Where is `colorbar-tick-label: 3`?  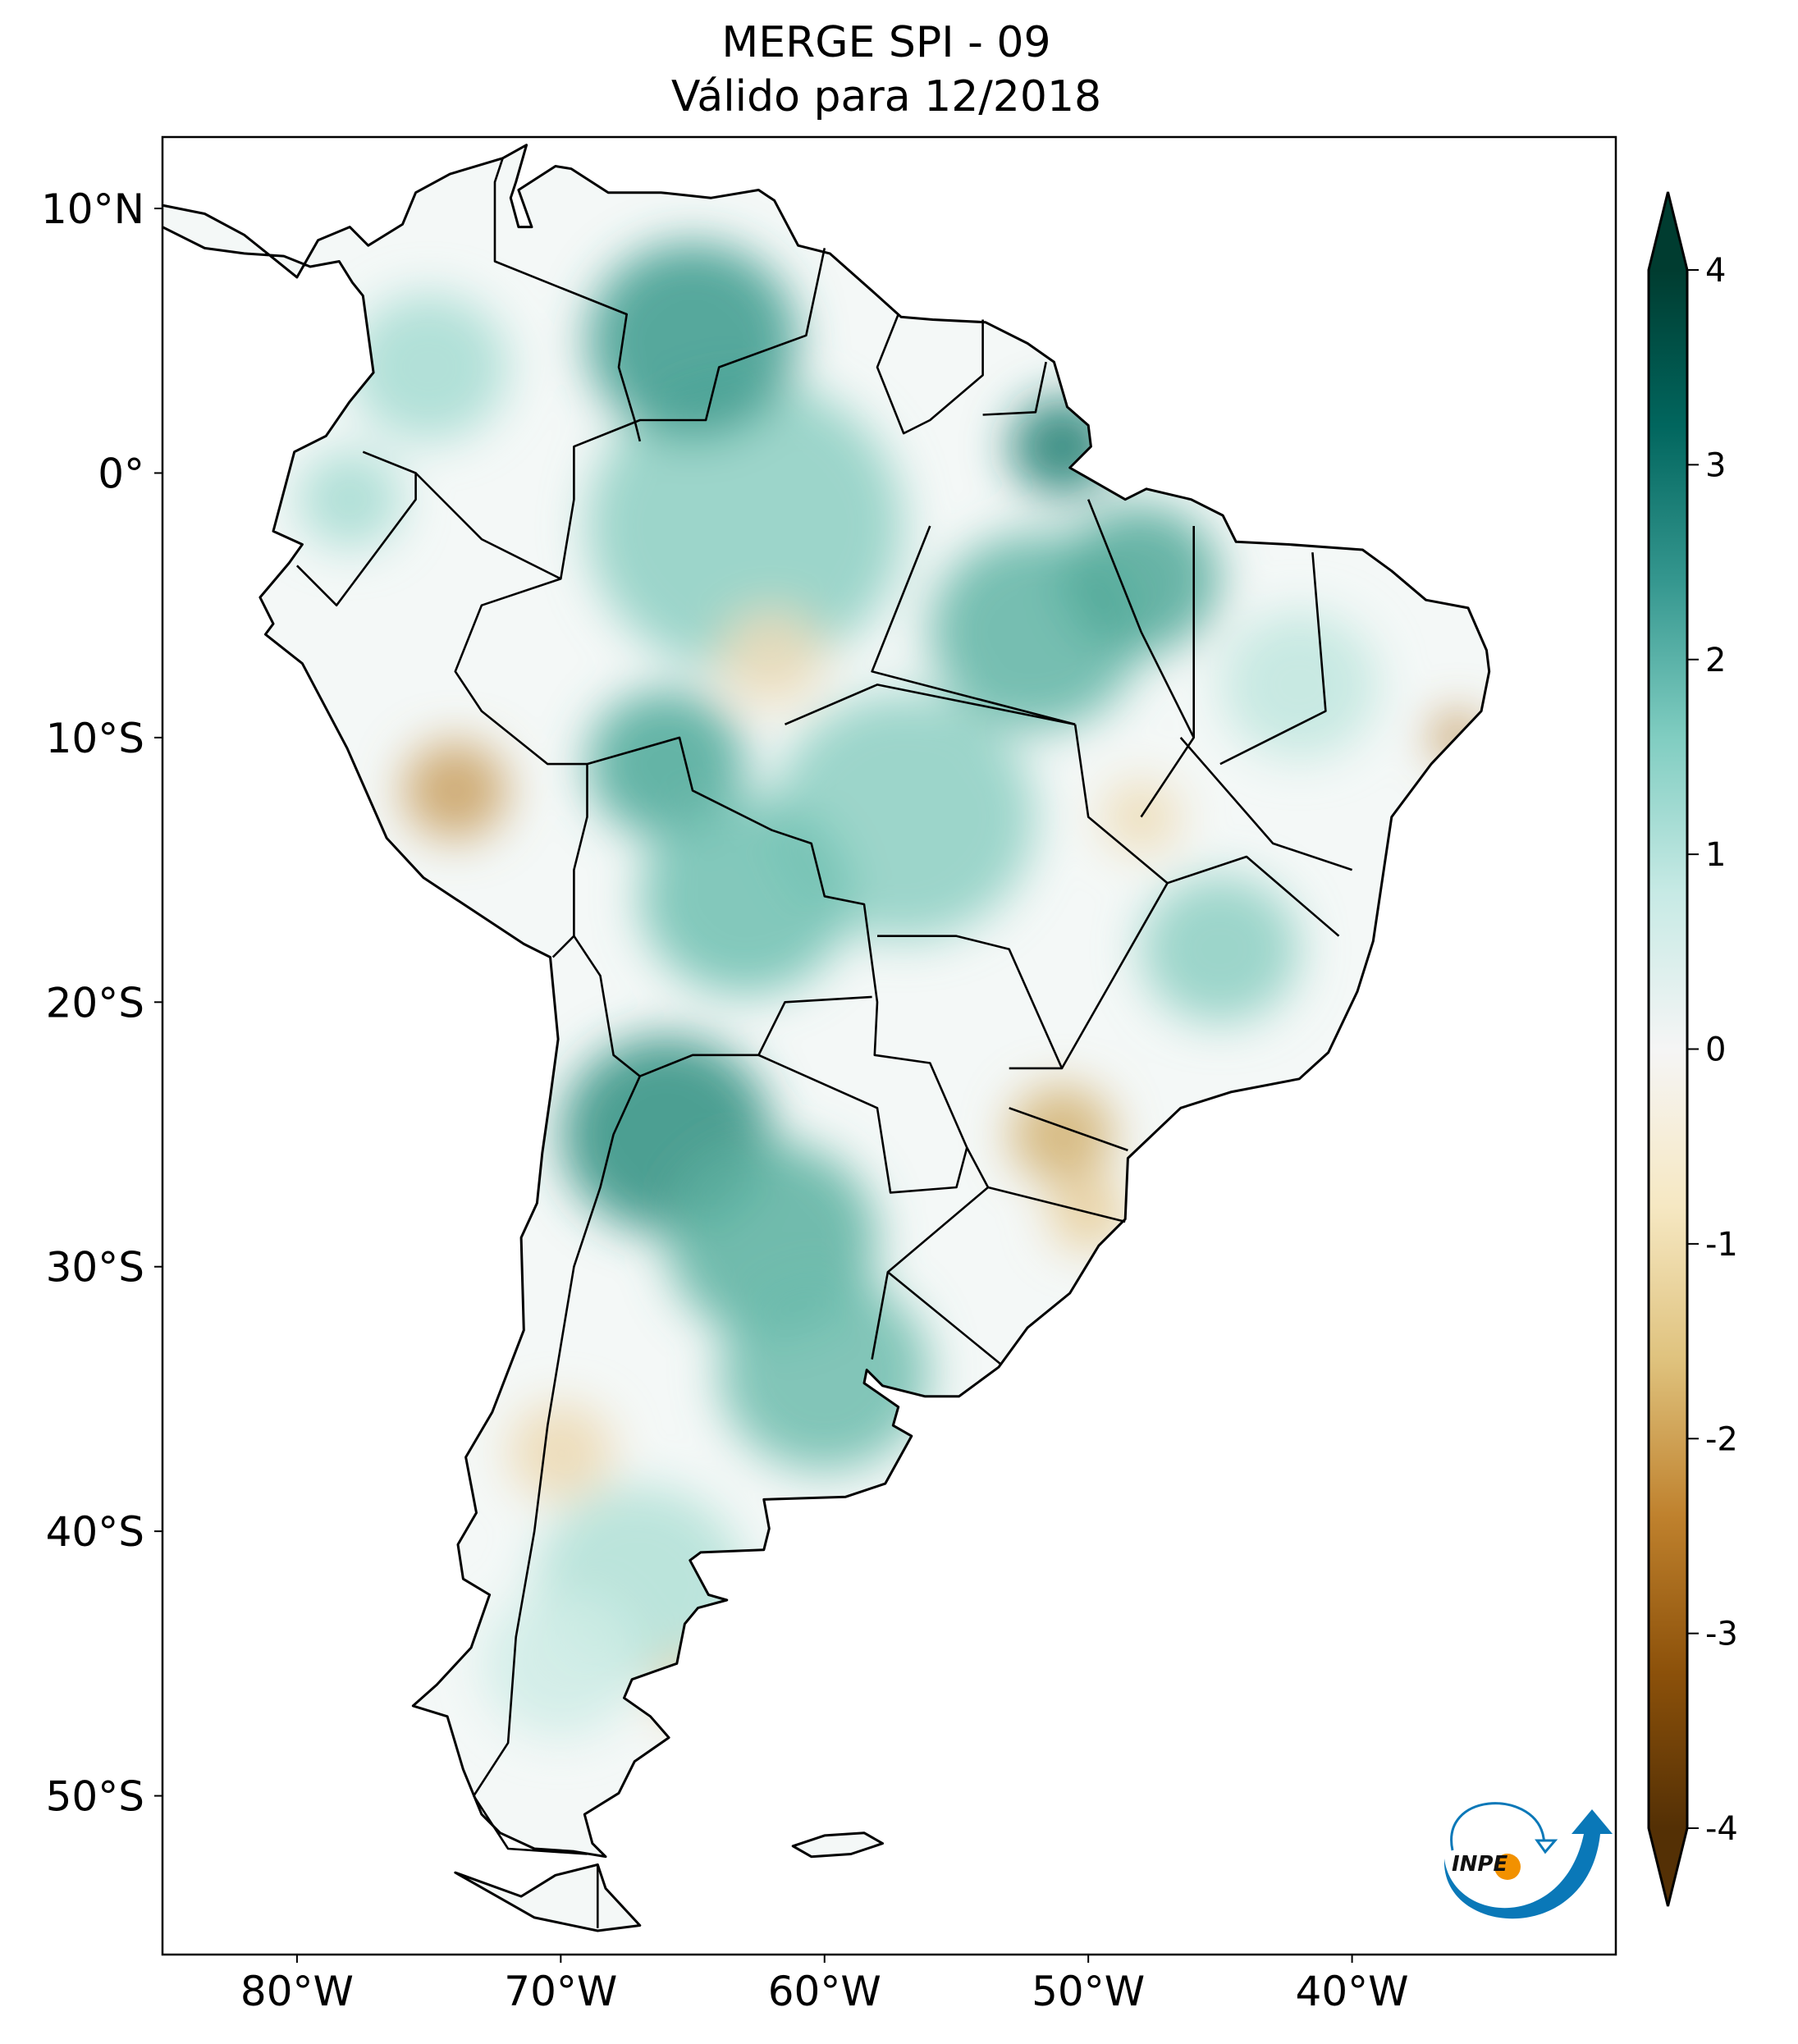 colorbar-tick-label: 3 is located at coordinates (1715, 465).